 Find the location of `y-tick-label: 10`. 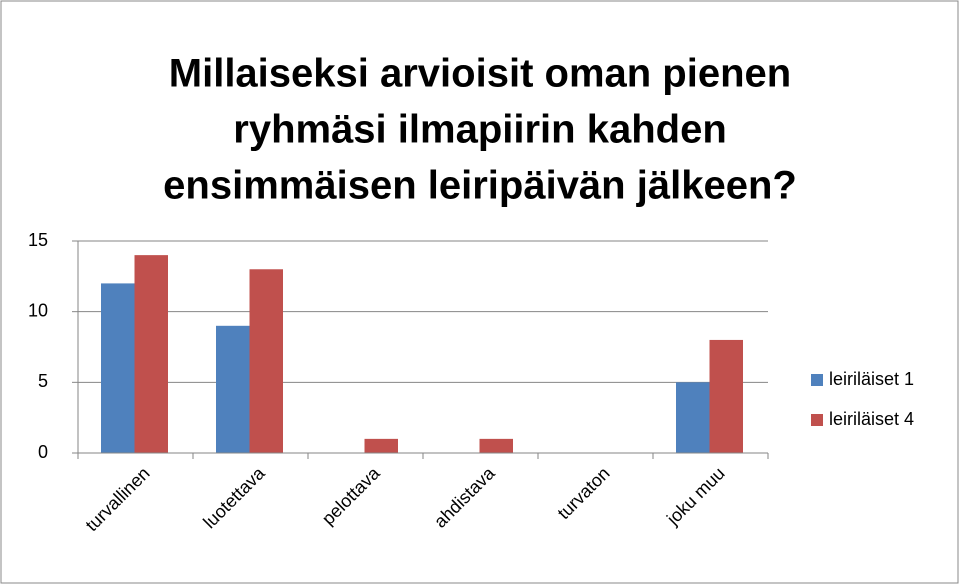

y-tick-label: 10 is located at coordinates (38, 310).